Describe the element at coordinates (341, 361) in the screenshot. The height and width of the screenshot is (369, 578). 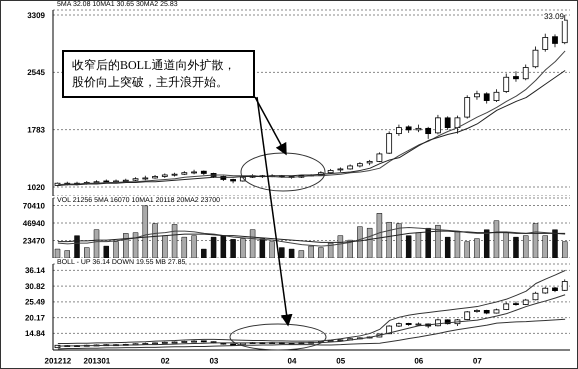
I see `x-tick-label: 05` at that location.